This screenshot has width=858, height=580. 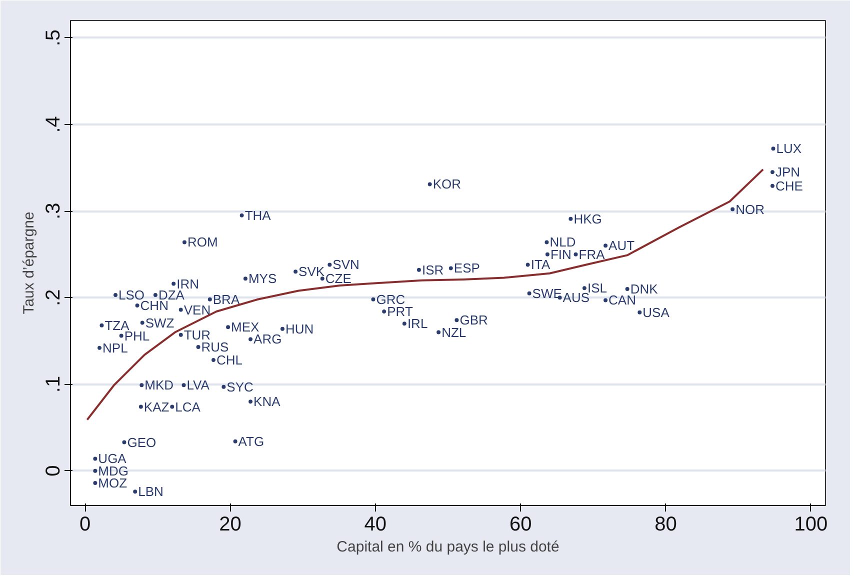 What do you see at coordinates (53, 384) in the screenshot?
I see `y-tick-label: .1` at bounding box center [53, 384].